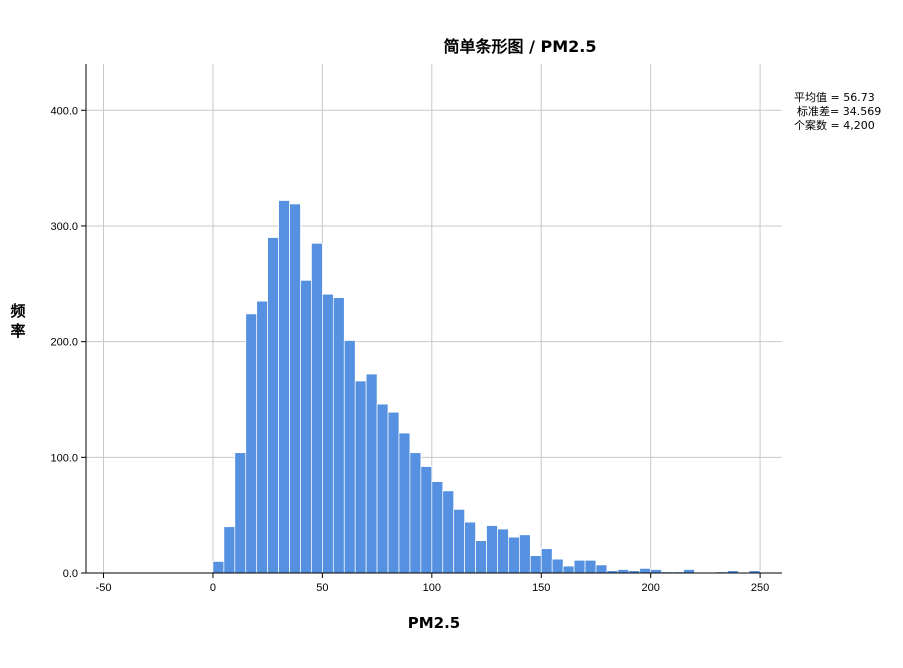 The height and width of the screenshot is (668, 903). What do you see at coordinates (541, 588) in the screenshot?
I see `x-tick-label: 150` at bounding box center [541, 588].